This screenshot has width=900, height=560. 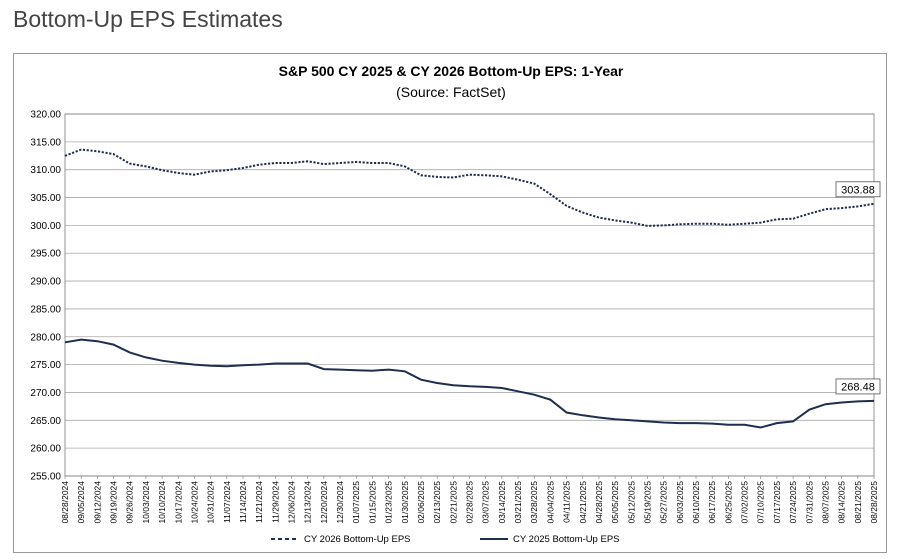 What do you see at coordinates (567, 502) in the screenshot?
I see `x-tick-label: 04/11/2025` at bounding box center [567, 502].